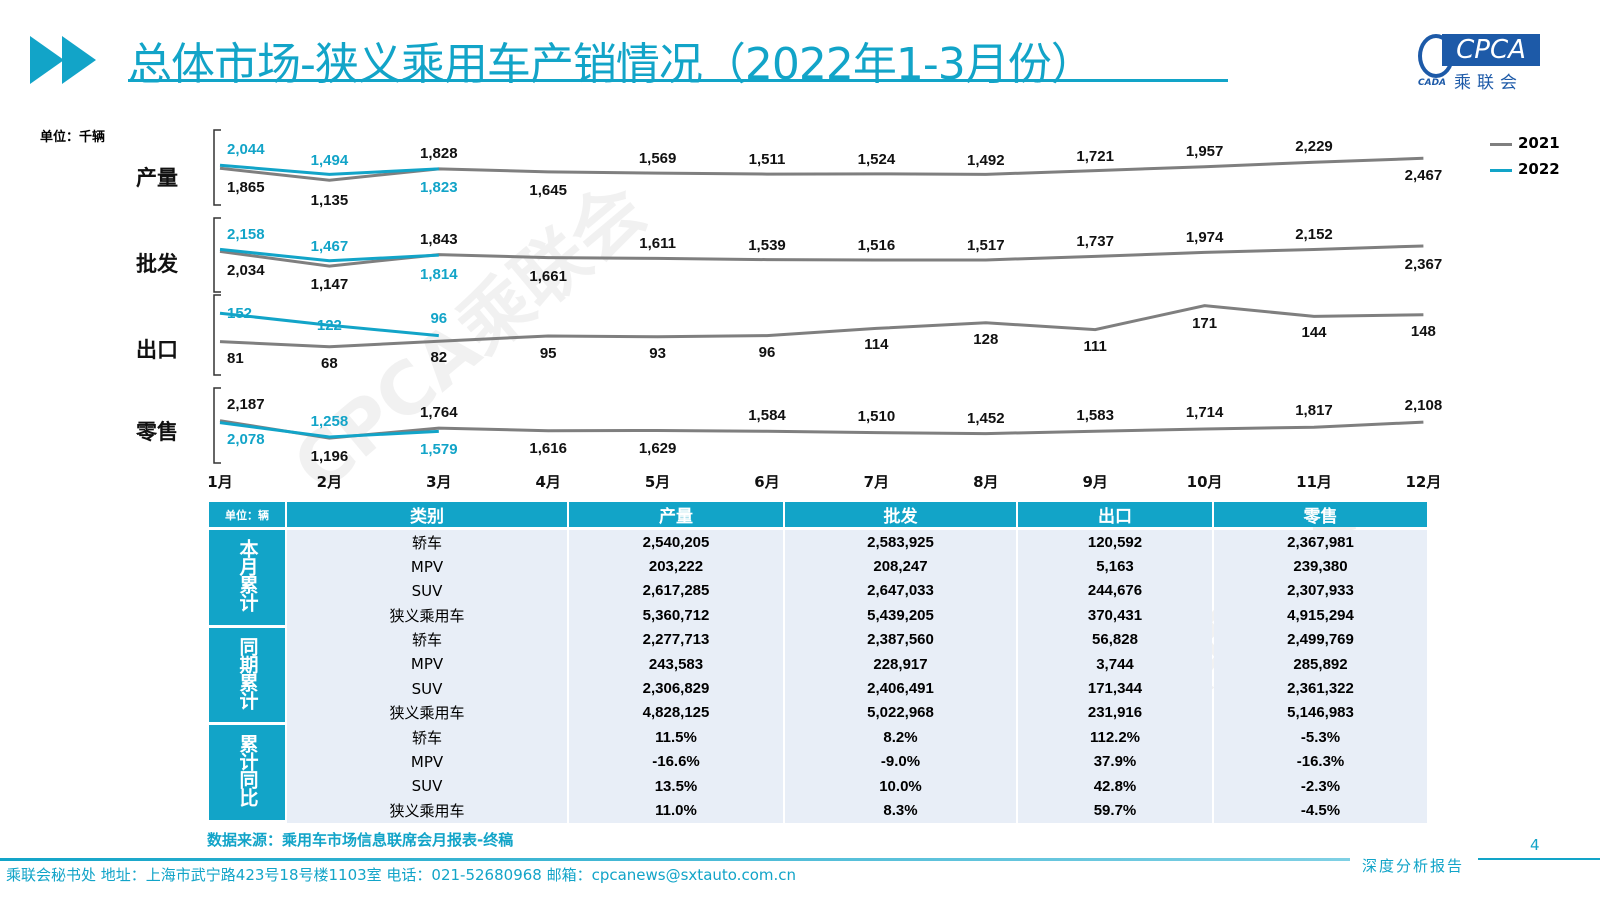  Describe the element at coordinates (818, 566) in the screenshot. I see `table-row: MPV 203,222 208,247 5,163 239,380` at that location.